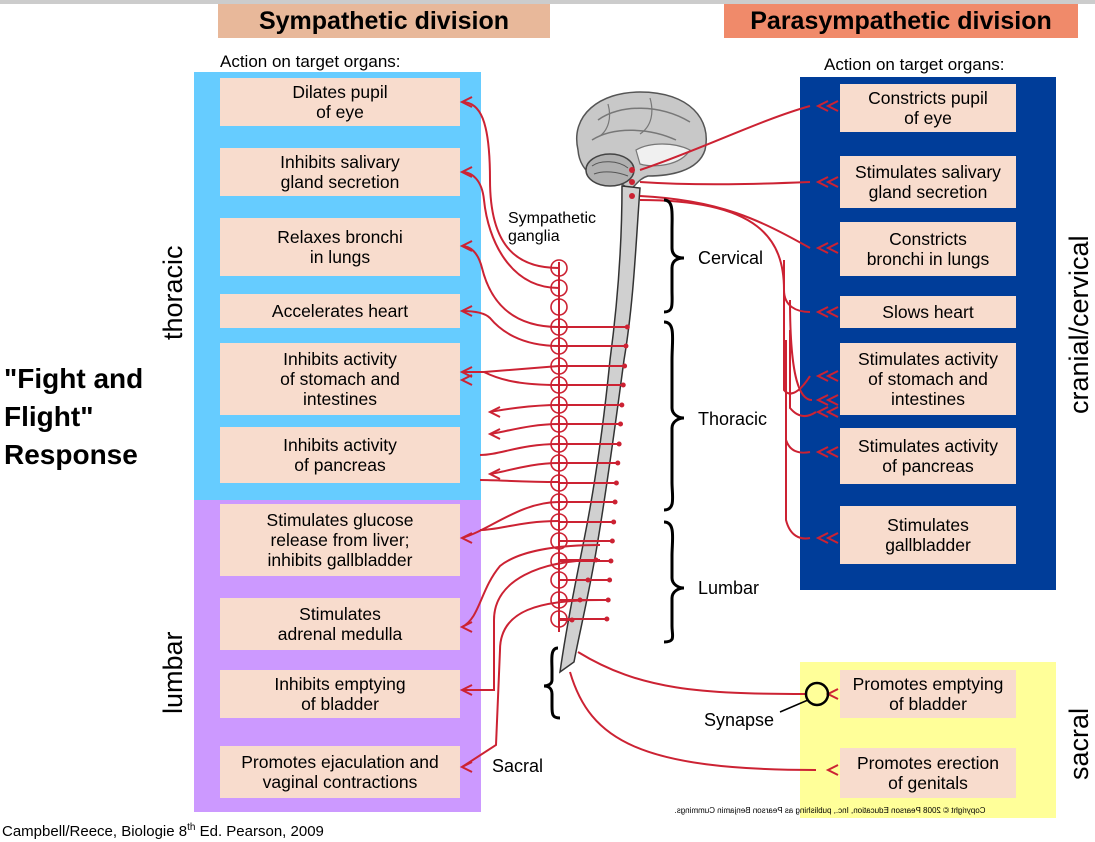 The image size is (1095, 842). Describe the element at coordinates (191, 827) in the screenshot. I see `citation-sup: th` at that location.